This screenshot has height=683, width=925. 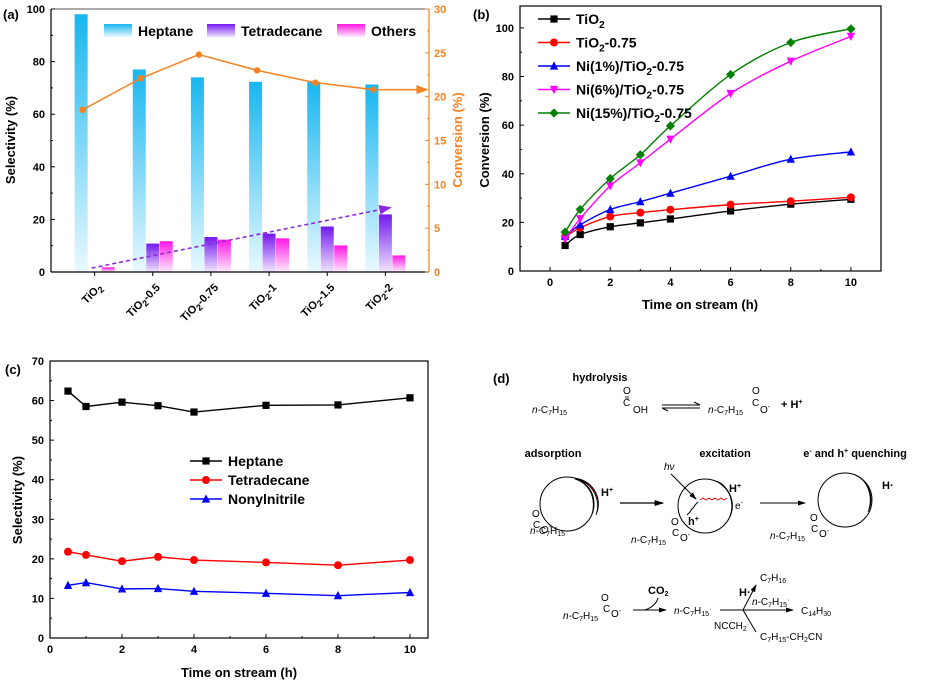 What do you see at coordinates (791, 638) in the screenshot?
I see `product-nitrile: C7H15-CH2CN` at bounding box center [791, 638].